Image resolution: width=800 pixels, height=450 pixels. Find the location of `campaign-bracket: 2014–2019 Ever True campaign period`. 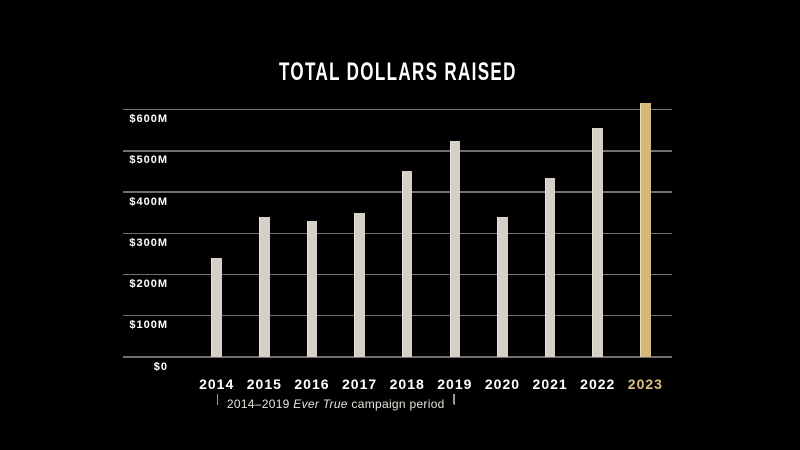

campaign-bracket: 2014–2019 Ever True campaign period is located at coordinates (335, 402).